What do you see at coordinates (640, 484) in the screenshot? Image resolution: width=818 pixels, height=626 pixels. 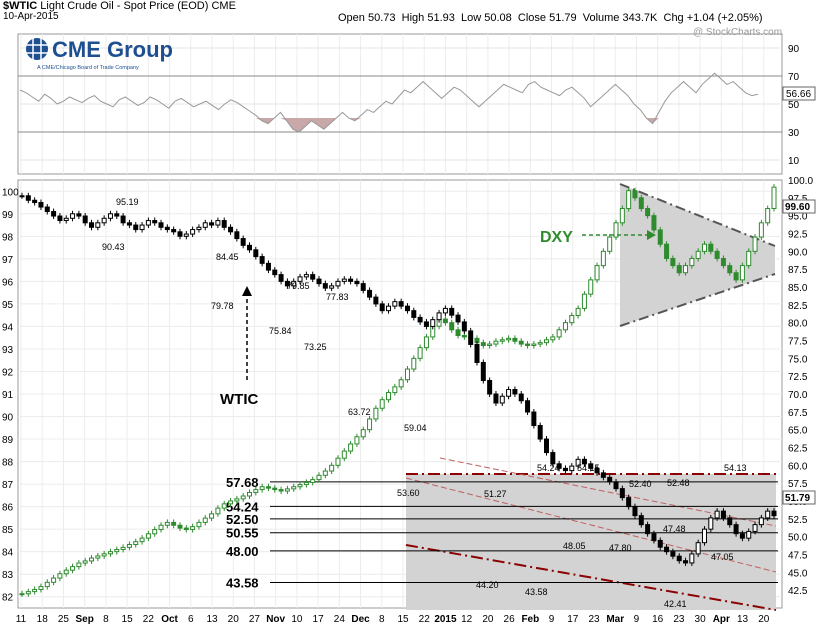 I see `price-annotation: 52.40` at bounding box center [640, 484].